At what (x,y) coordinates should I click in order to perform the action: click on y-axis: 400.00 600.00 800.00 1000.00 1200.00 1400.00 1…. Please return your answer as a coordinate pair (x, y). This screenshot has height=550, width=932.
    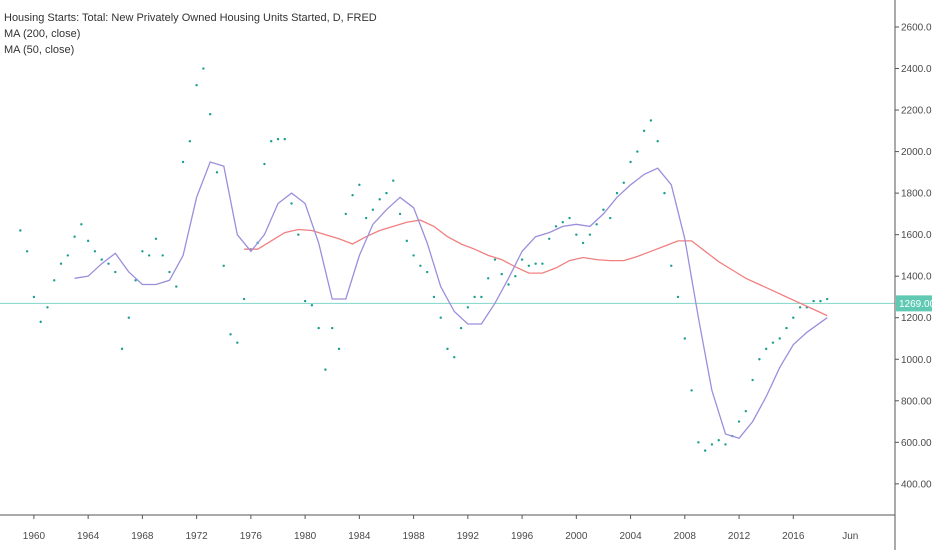
    Looking at the image, I should click on (913, 256).